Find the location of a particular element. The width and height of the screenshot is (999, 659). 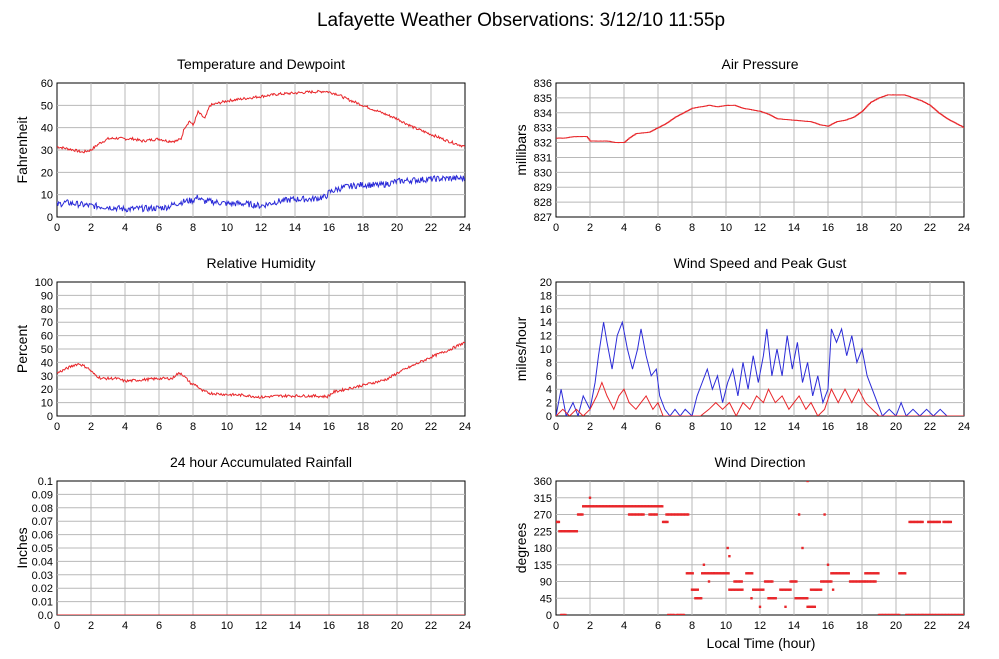

chart-title: Air Pressure is located at coordinates (759, 64).